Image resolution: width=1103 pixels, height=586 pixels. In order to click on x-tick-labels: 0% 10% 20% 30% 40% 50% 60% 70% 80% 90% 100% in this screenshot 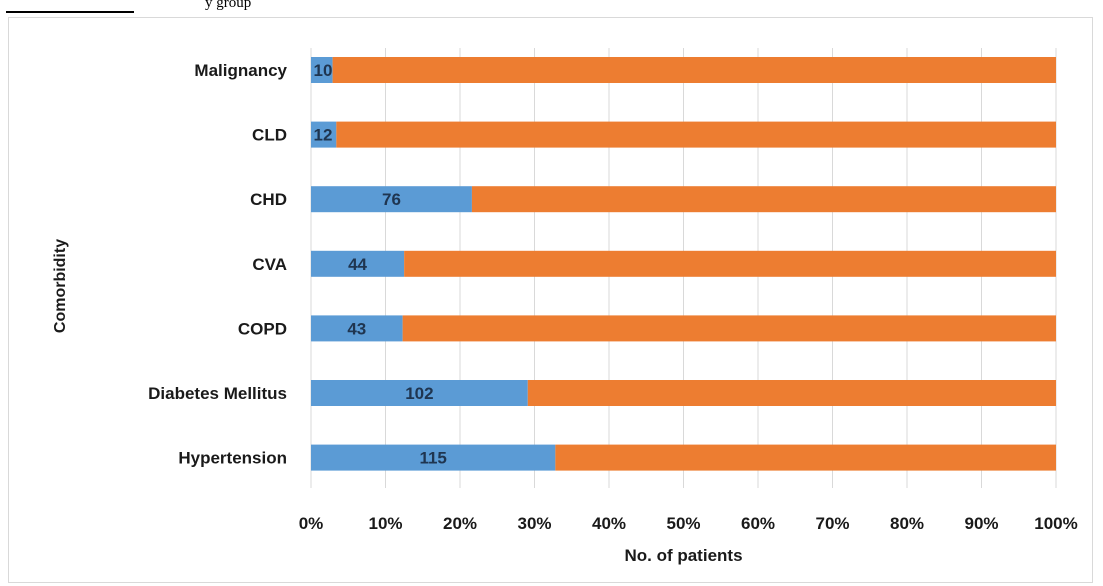, I will do `click(688, 523)`.